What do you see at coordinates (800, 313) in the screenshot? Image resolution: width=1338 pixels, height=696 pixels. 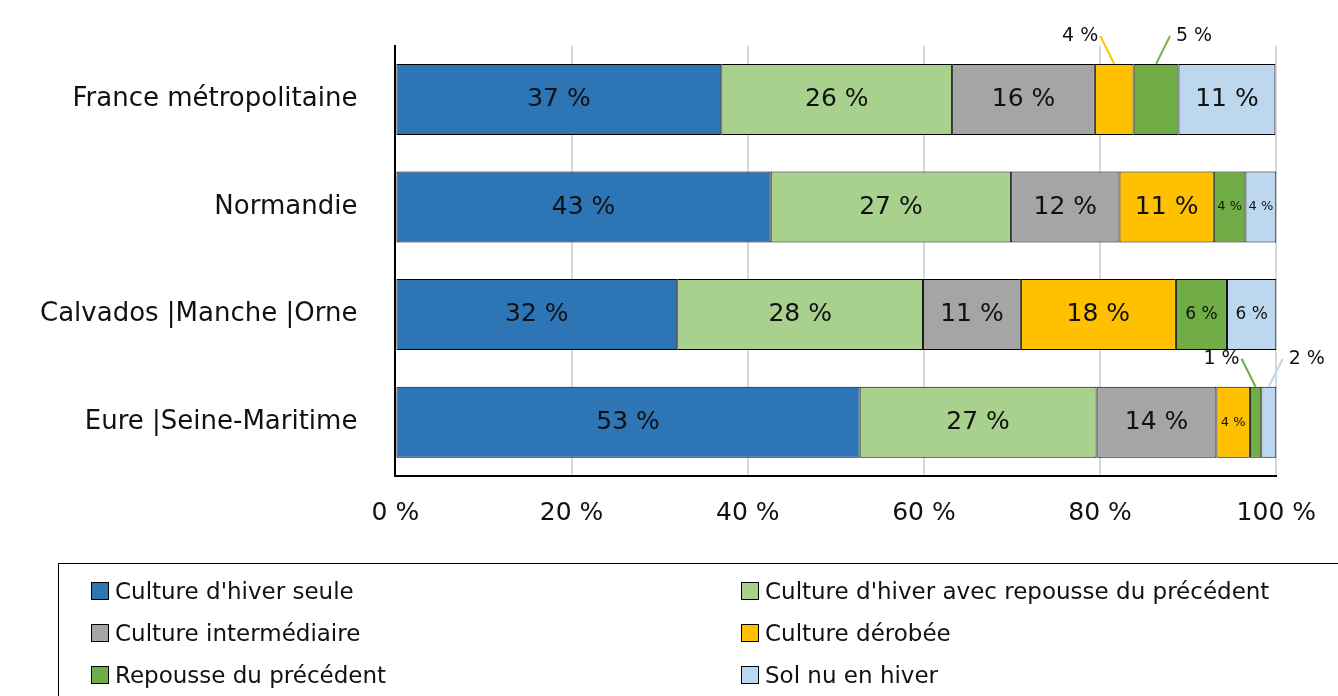 I see `data-label: 28 %` at bounding box center [800, 313].